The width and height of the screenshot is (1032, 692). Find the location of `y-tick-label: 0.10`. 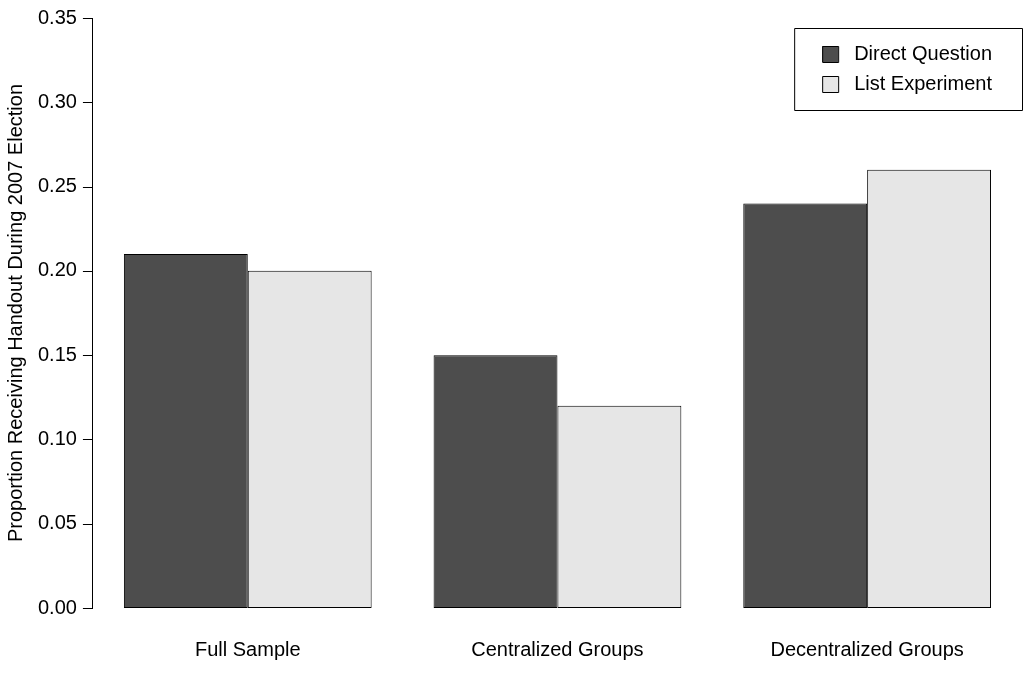

y-tick-label: 0.10 is located at coordinates (57, 437).